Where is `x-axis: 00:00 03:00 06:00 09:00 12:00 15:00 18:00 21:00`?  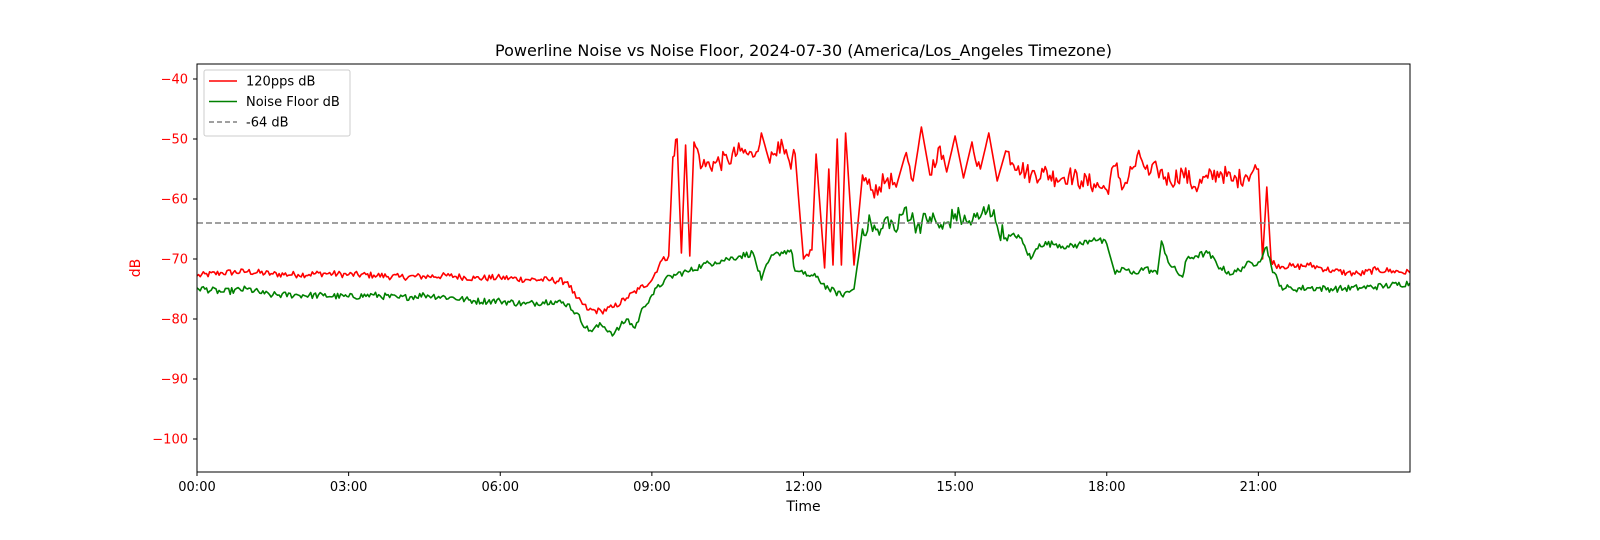
x-axis: 00:00 03:00 06:00 09:00 12:00 15:00 18:00 21:00 is located at coordinates (727, 483).